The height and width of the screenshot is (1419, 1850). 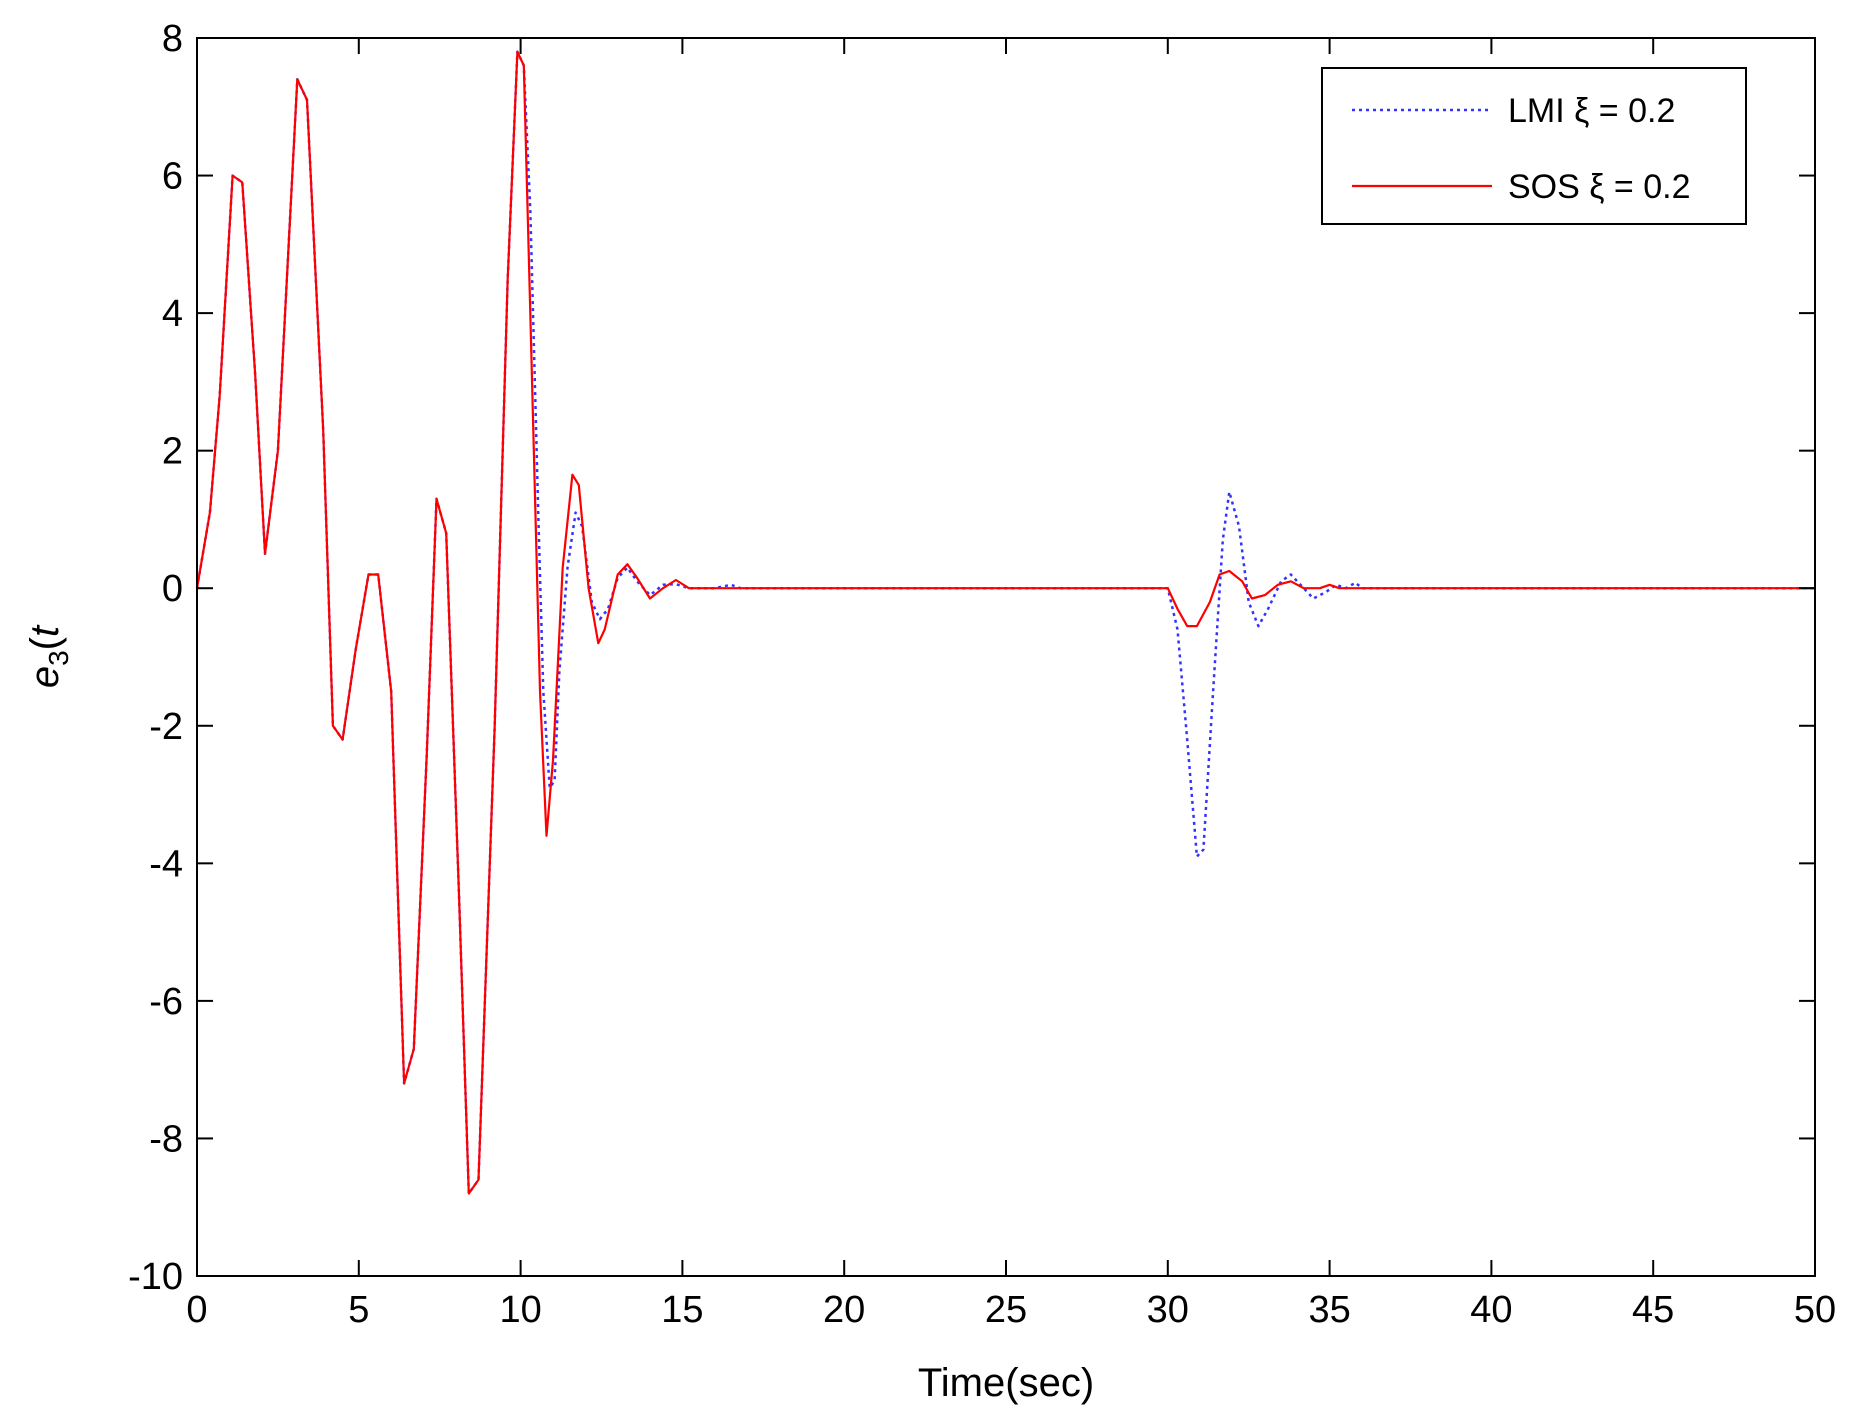 I want to click on x-tick-label: 35, so click(x=1329, y=1310).